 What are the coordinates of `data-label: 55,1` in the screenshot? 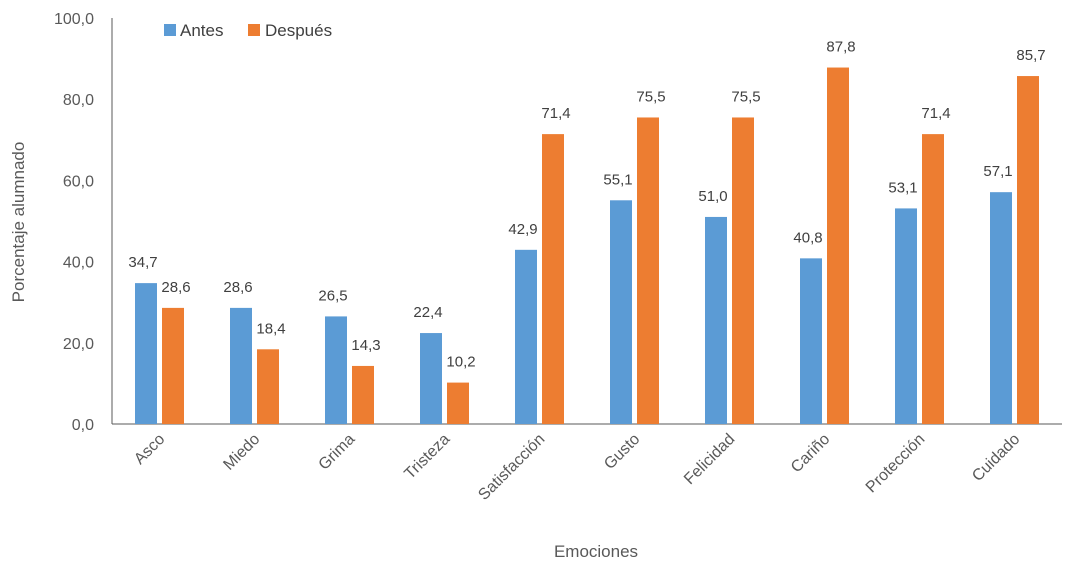 It's located at (617, 179).